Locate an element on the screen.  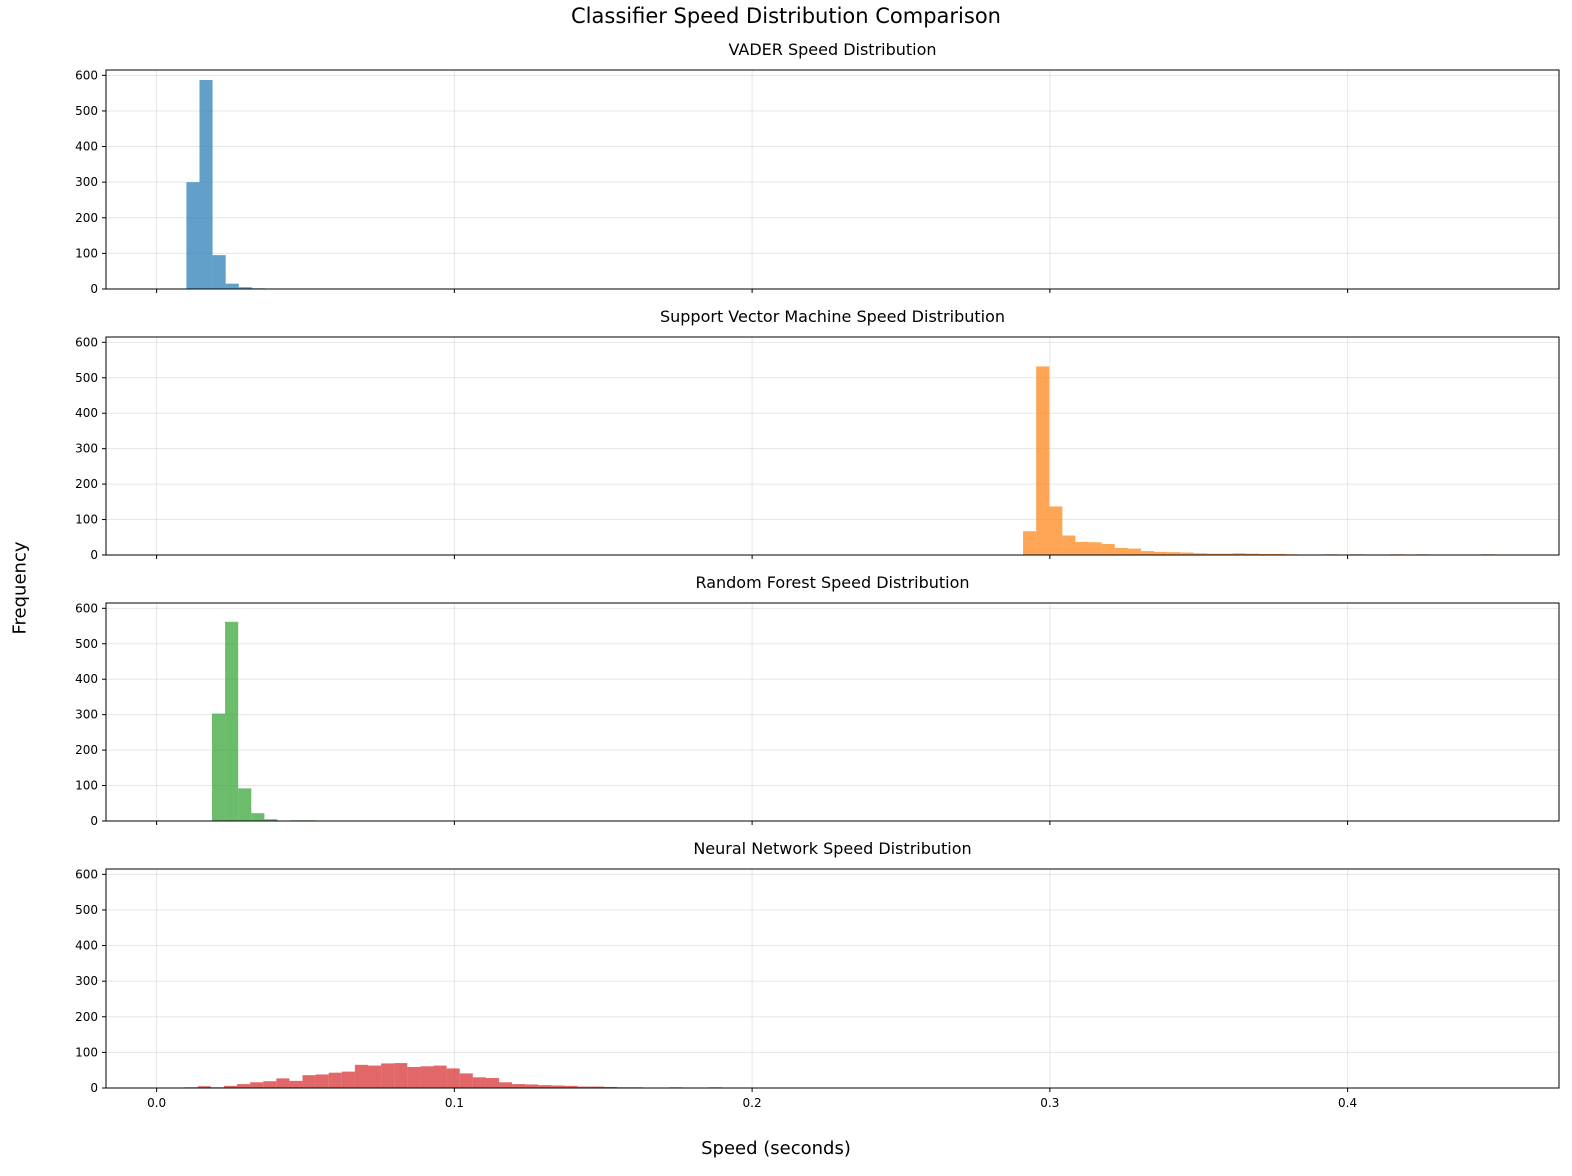
panel-title: VADER Speed Distribution is located at coordinates (832, 49).